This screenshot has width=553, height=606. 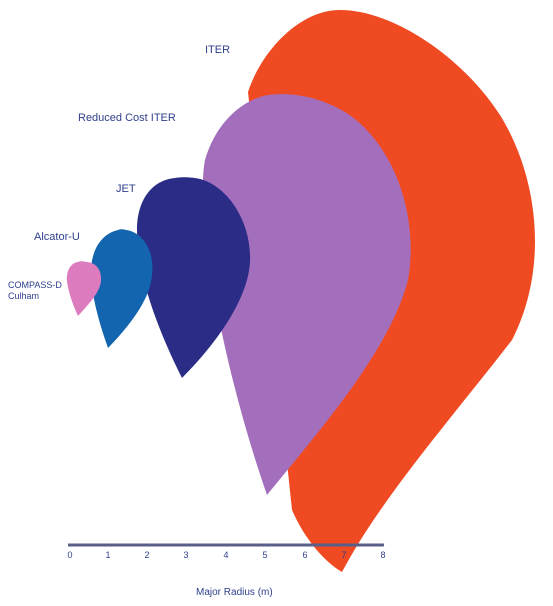 I want to click on tick-label-1: 1, so click(x=107, y=555).